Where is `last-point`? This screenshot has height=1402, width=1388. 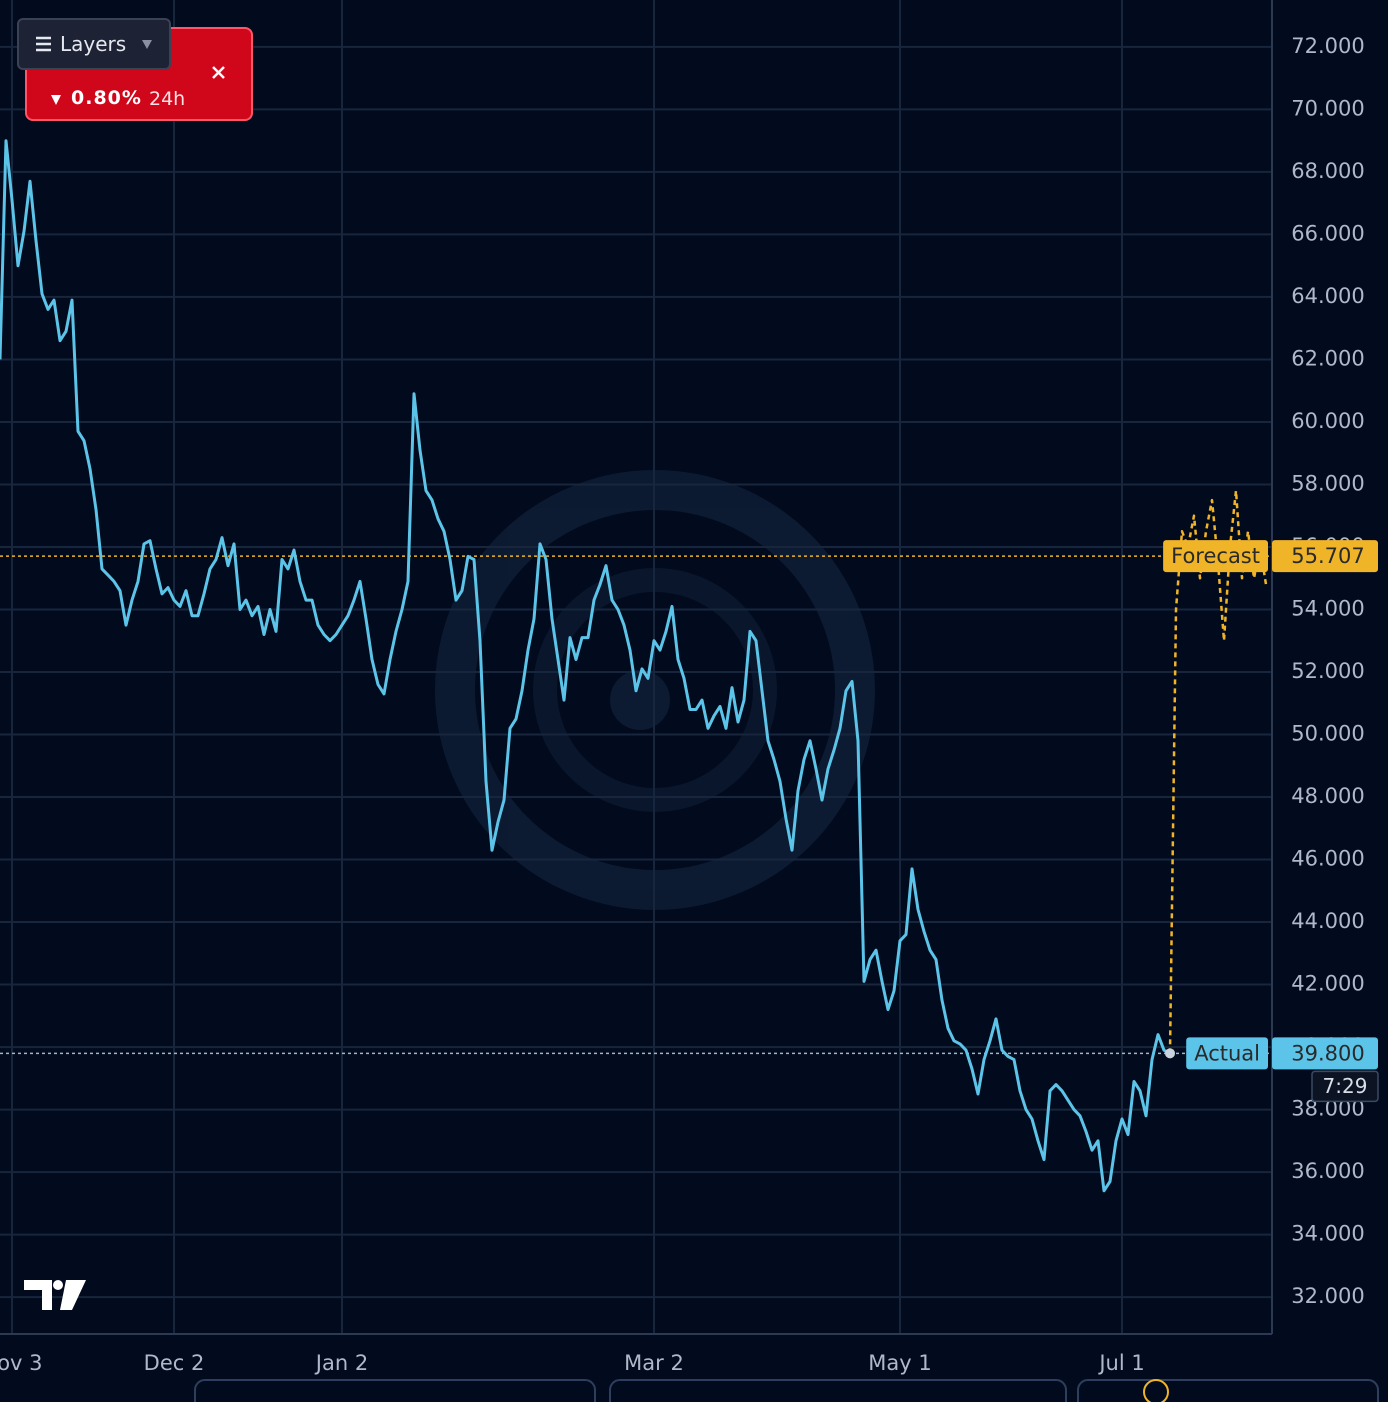 last-point is located at coordinates (1170, 1053).